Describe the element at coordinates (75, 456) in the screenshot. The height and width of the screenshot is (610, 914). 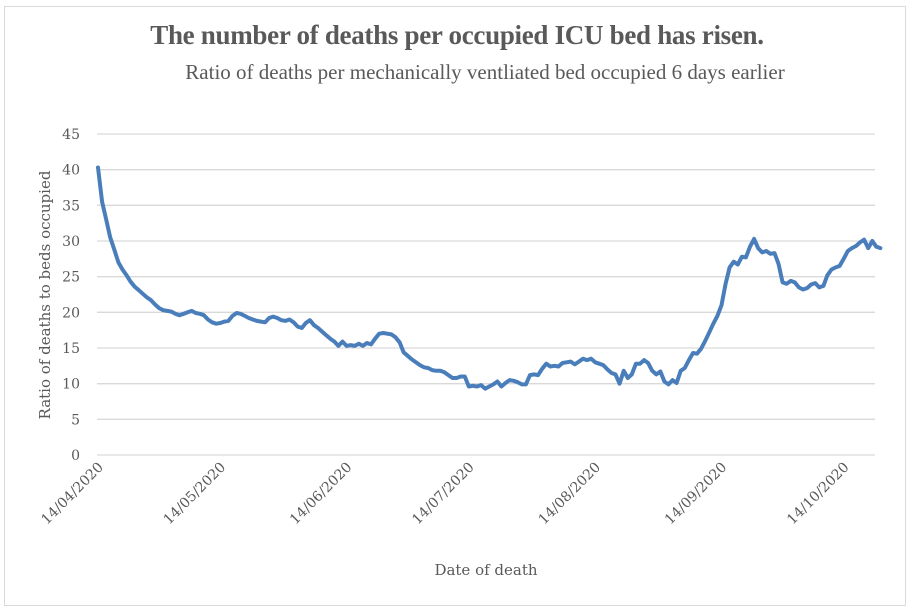
I see `y-tick-label: 0` at that location.